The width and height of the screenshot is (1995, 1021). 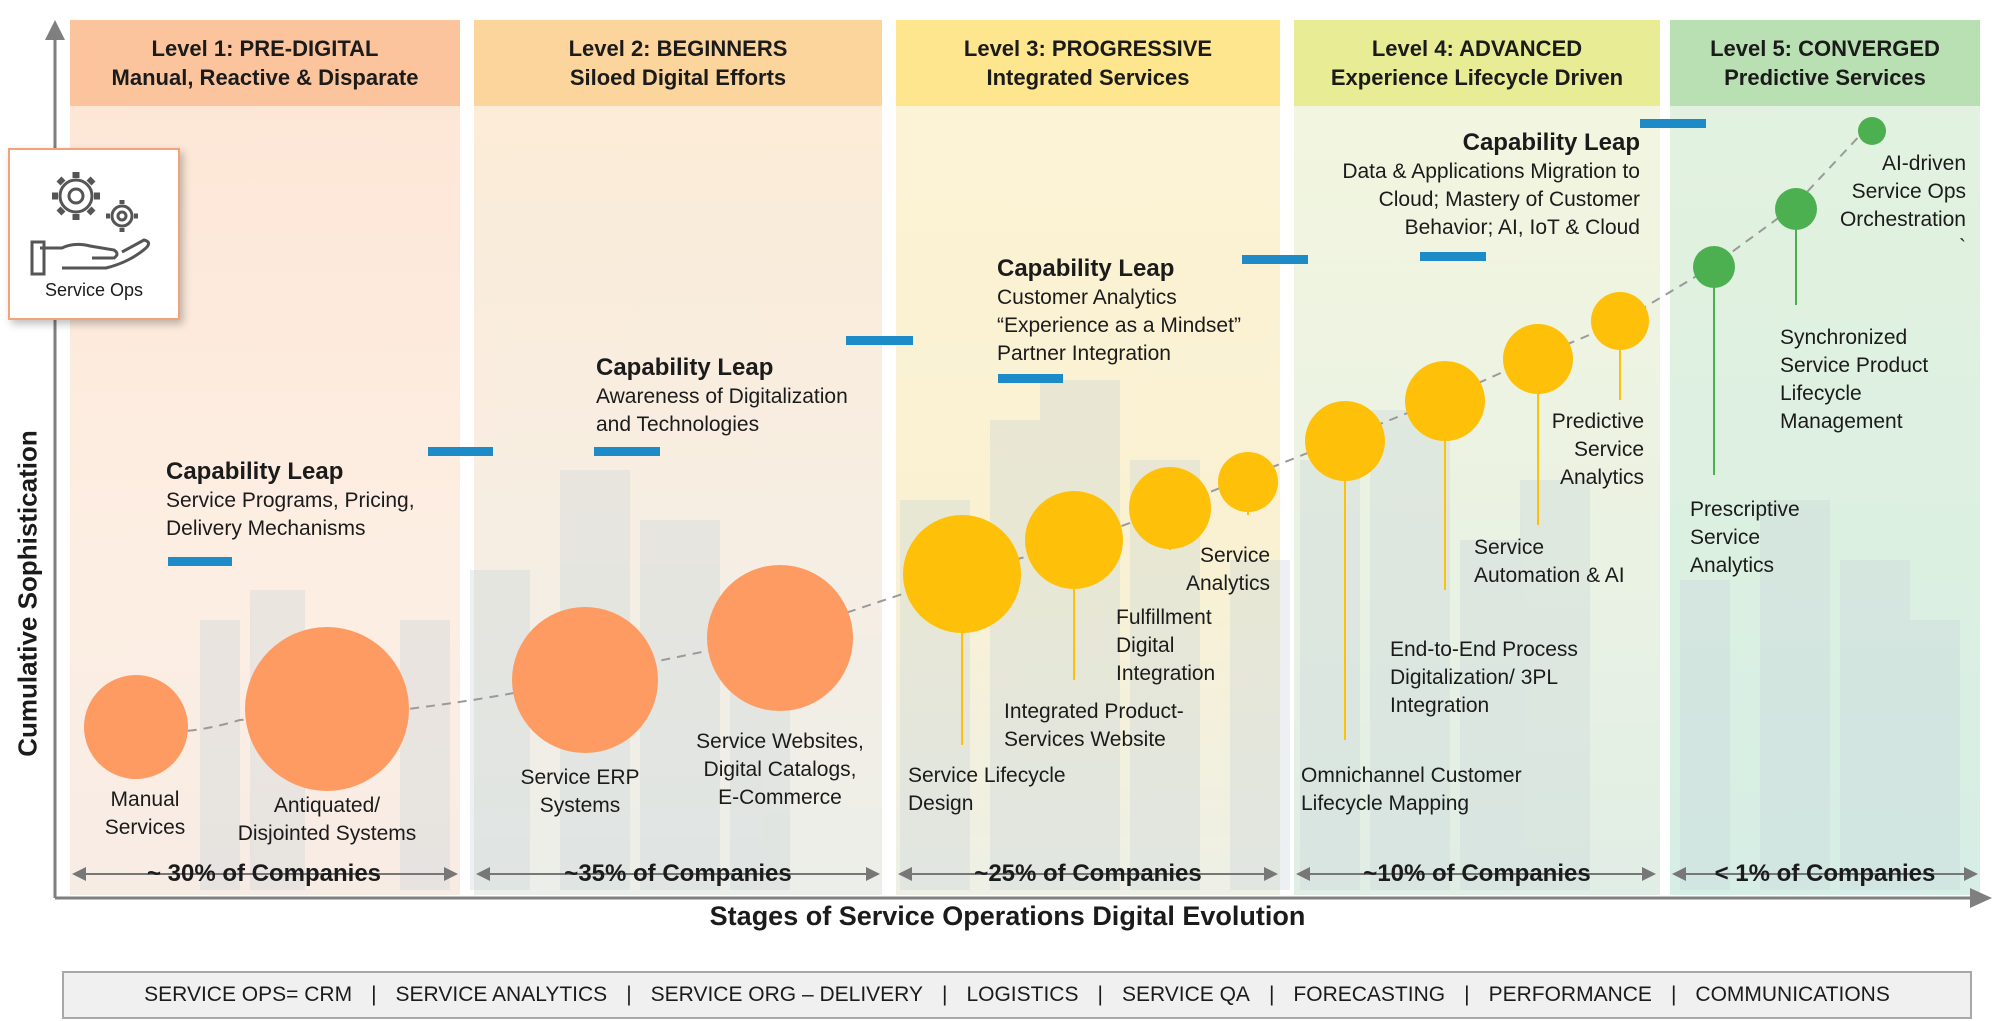 What do you see at coordinates (1227, 569) in the screenshot?
I see `stage-label: Service Analytics` at bounding box center [1227, 569].